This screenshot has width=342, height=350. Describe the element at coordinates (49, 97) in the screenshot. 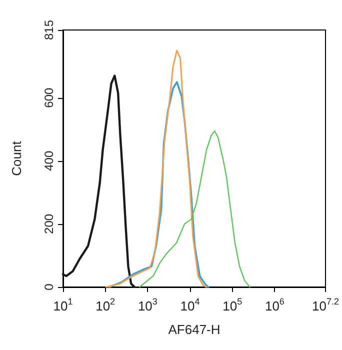

I see `y-tick-label: 600` at that location.